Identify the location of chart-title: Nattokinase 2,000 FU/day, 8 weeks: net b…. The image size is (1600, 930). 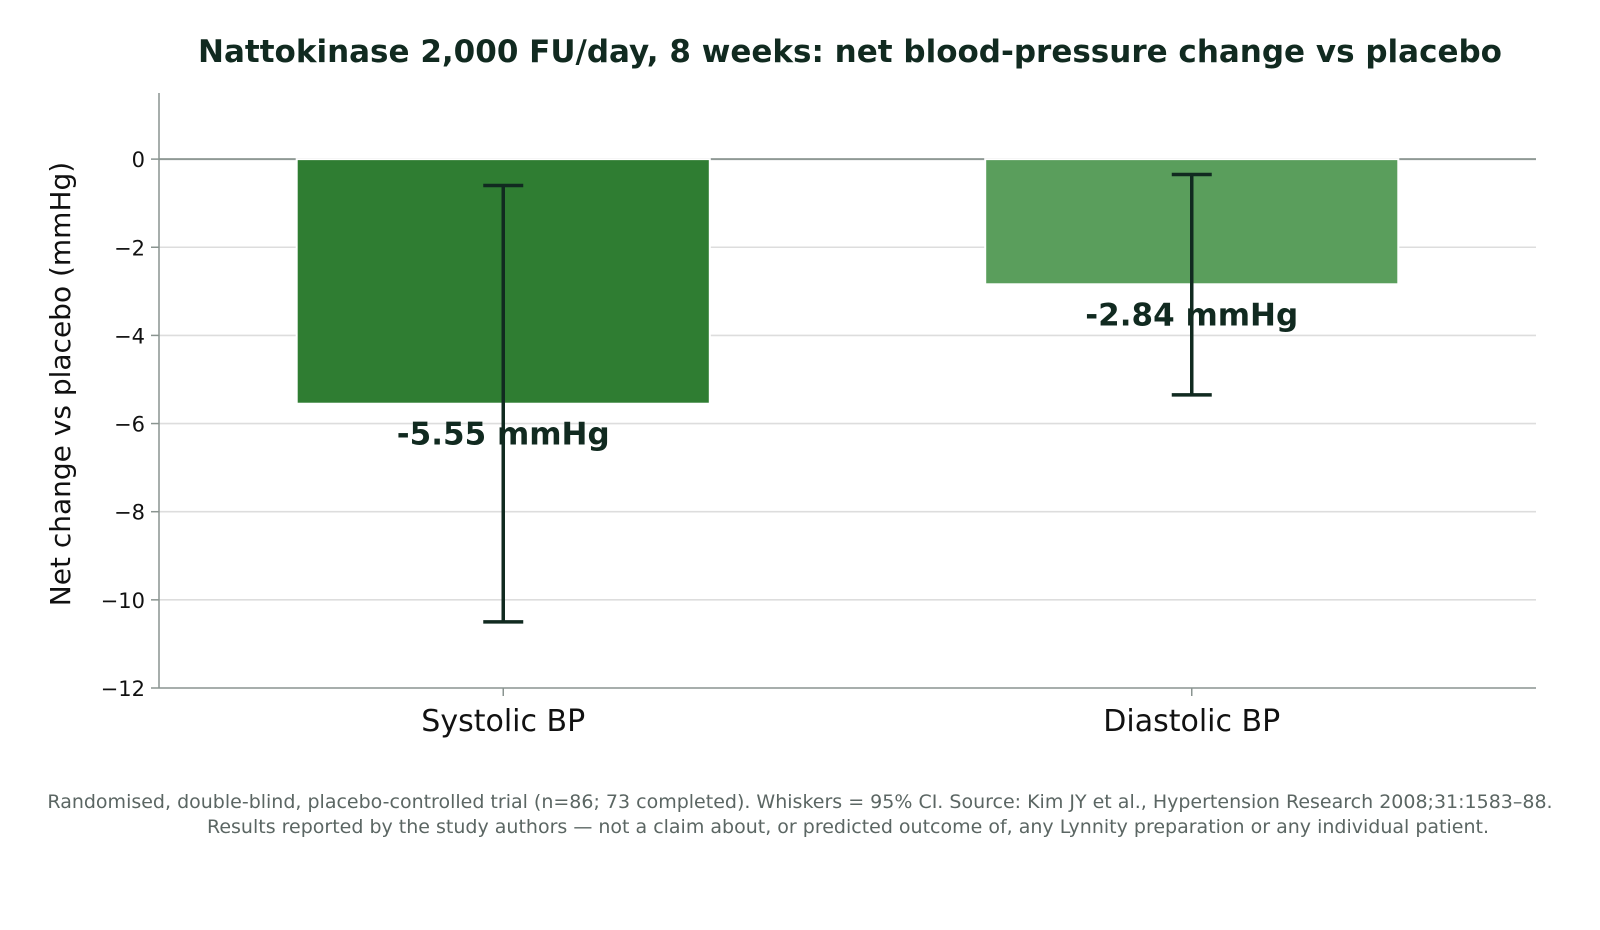
(850, 52).